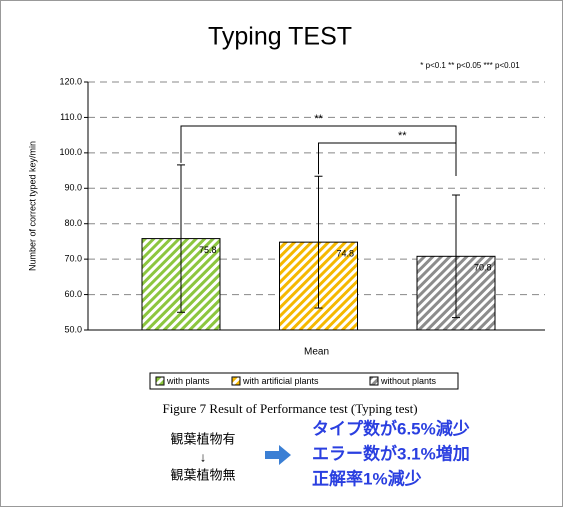  I want to click on note-right: タイプ数が6.5%減少, so click(391, 428).